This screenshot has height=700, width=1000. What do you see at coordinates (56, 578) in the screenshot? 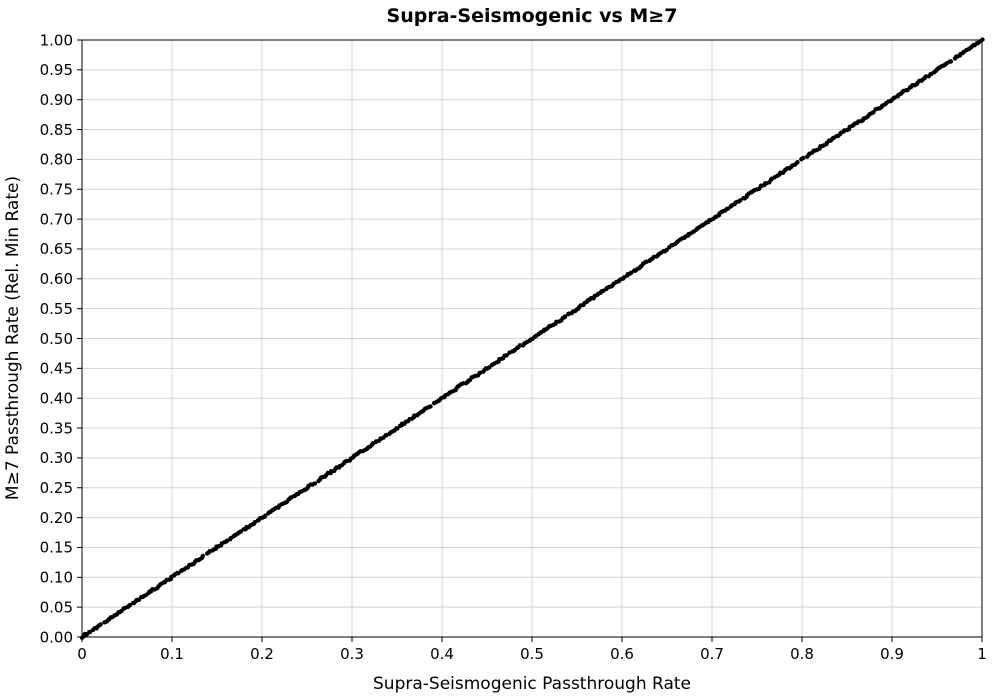
I see `svg-text: 0.10` at bounding box center [56, 578].